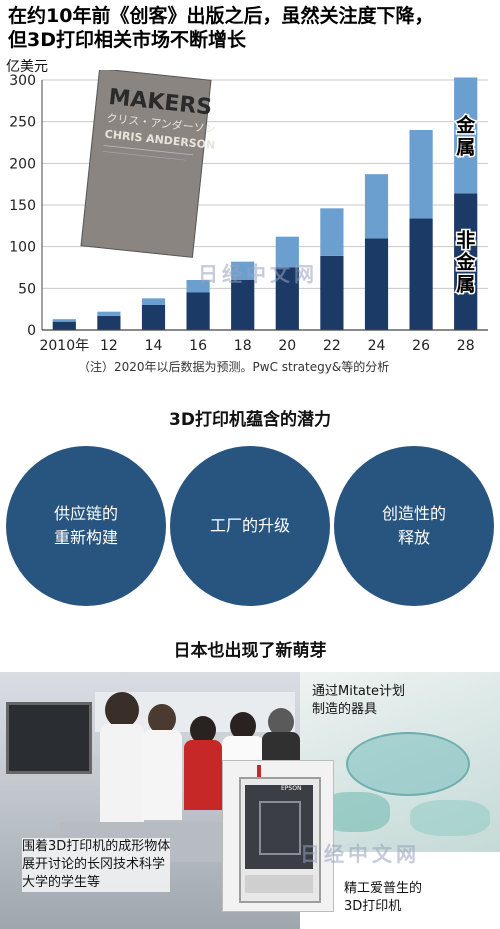  I want to click on section-title-japan: 日本也出现了新萌芽, so click(250, 651).